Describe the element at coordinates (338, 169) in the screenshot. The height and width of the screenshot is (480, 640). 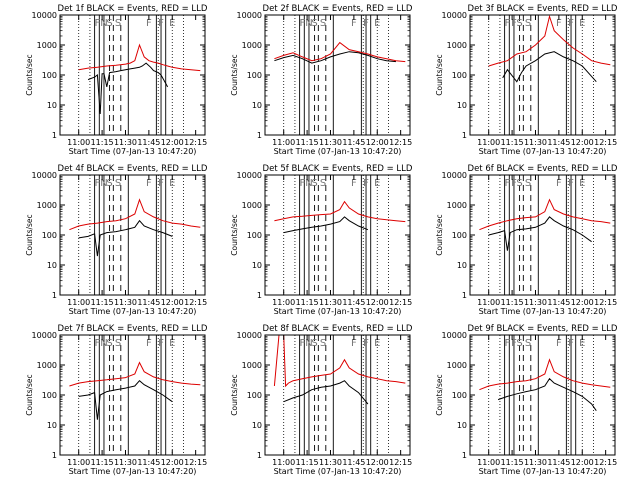
I see `panel-title: Det 5f BLACK = Events, RED = LLD` at that location.